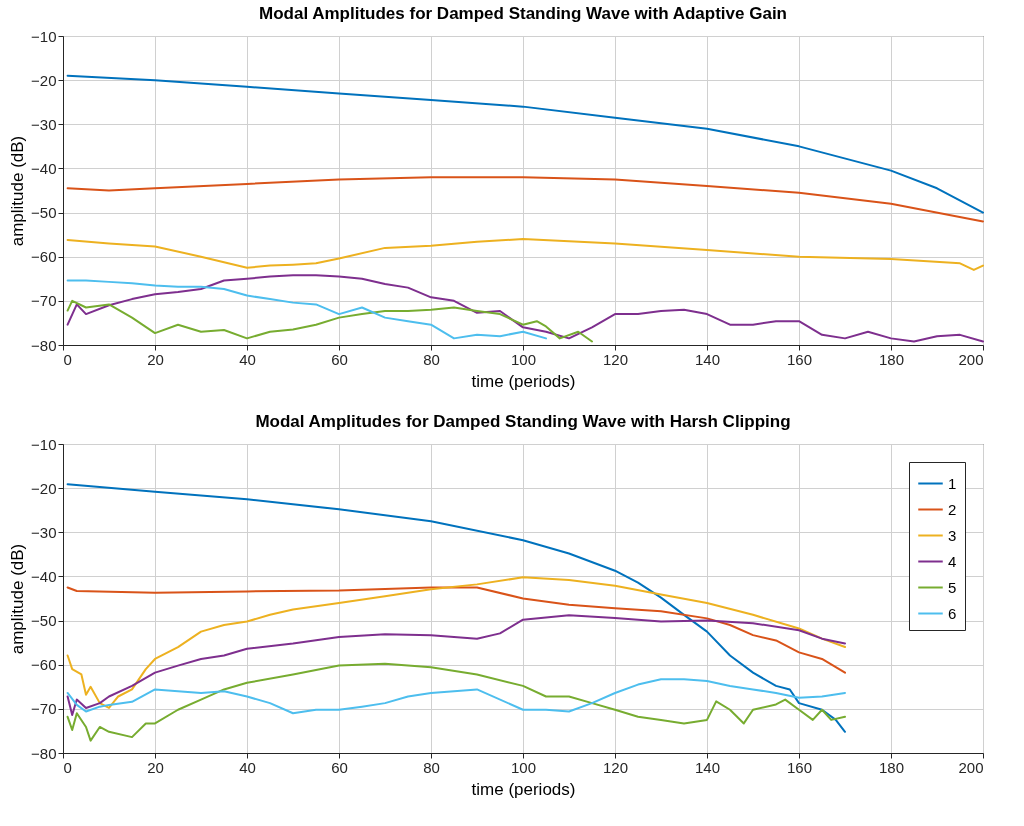 This screenshot has height=826, width=1024. I want to click on chart-title: Modal Amplitudes for Damped Standing Wave with Adaptive Gain, so click(523, 13).